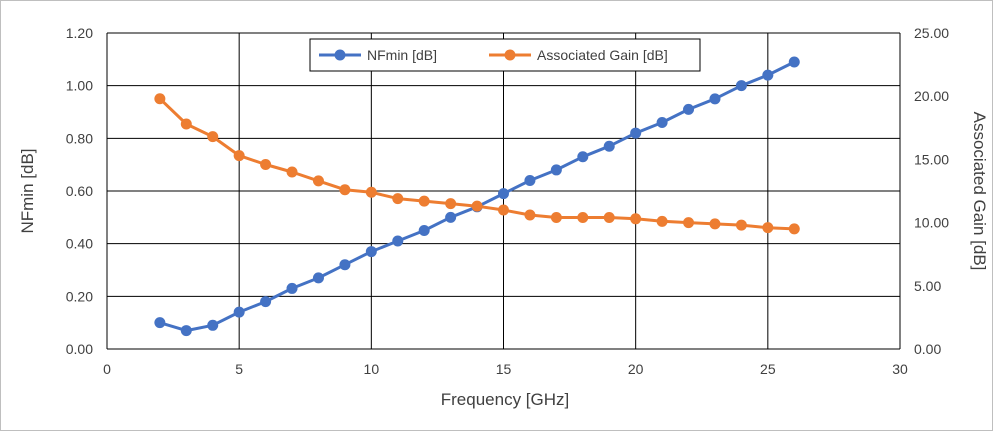 The width and height of the screenshot is (993, 435). What do you see at coordinates (931, 223) in the screenshot?
I see `y2-tick-label: 10.00` at bounding box center [931, 223].